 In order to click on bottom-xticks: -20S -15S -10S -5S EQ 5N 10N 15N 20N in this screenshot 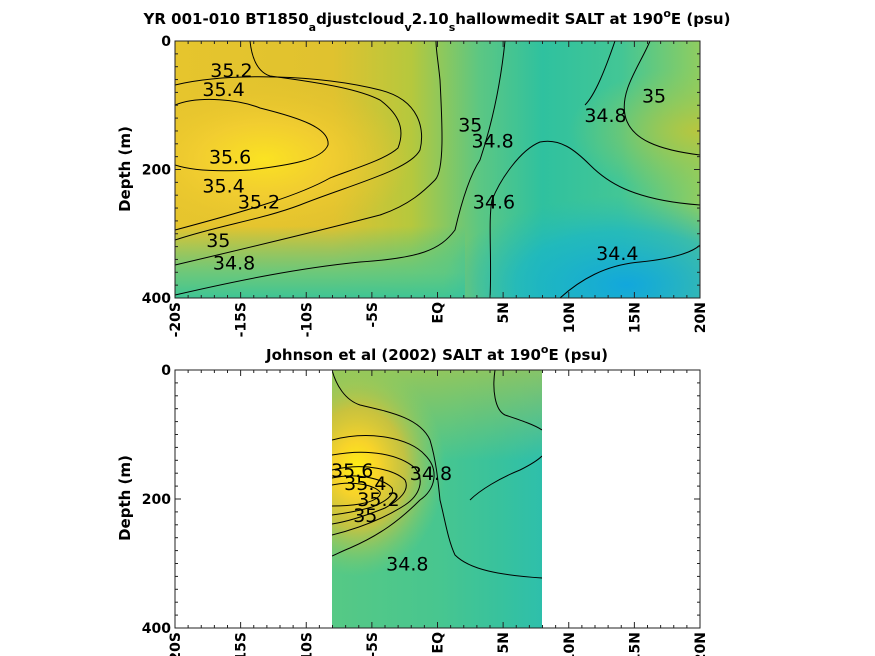, I will do `click(438, 644)`.